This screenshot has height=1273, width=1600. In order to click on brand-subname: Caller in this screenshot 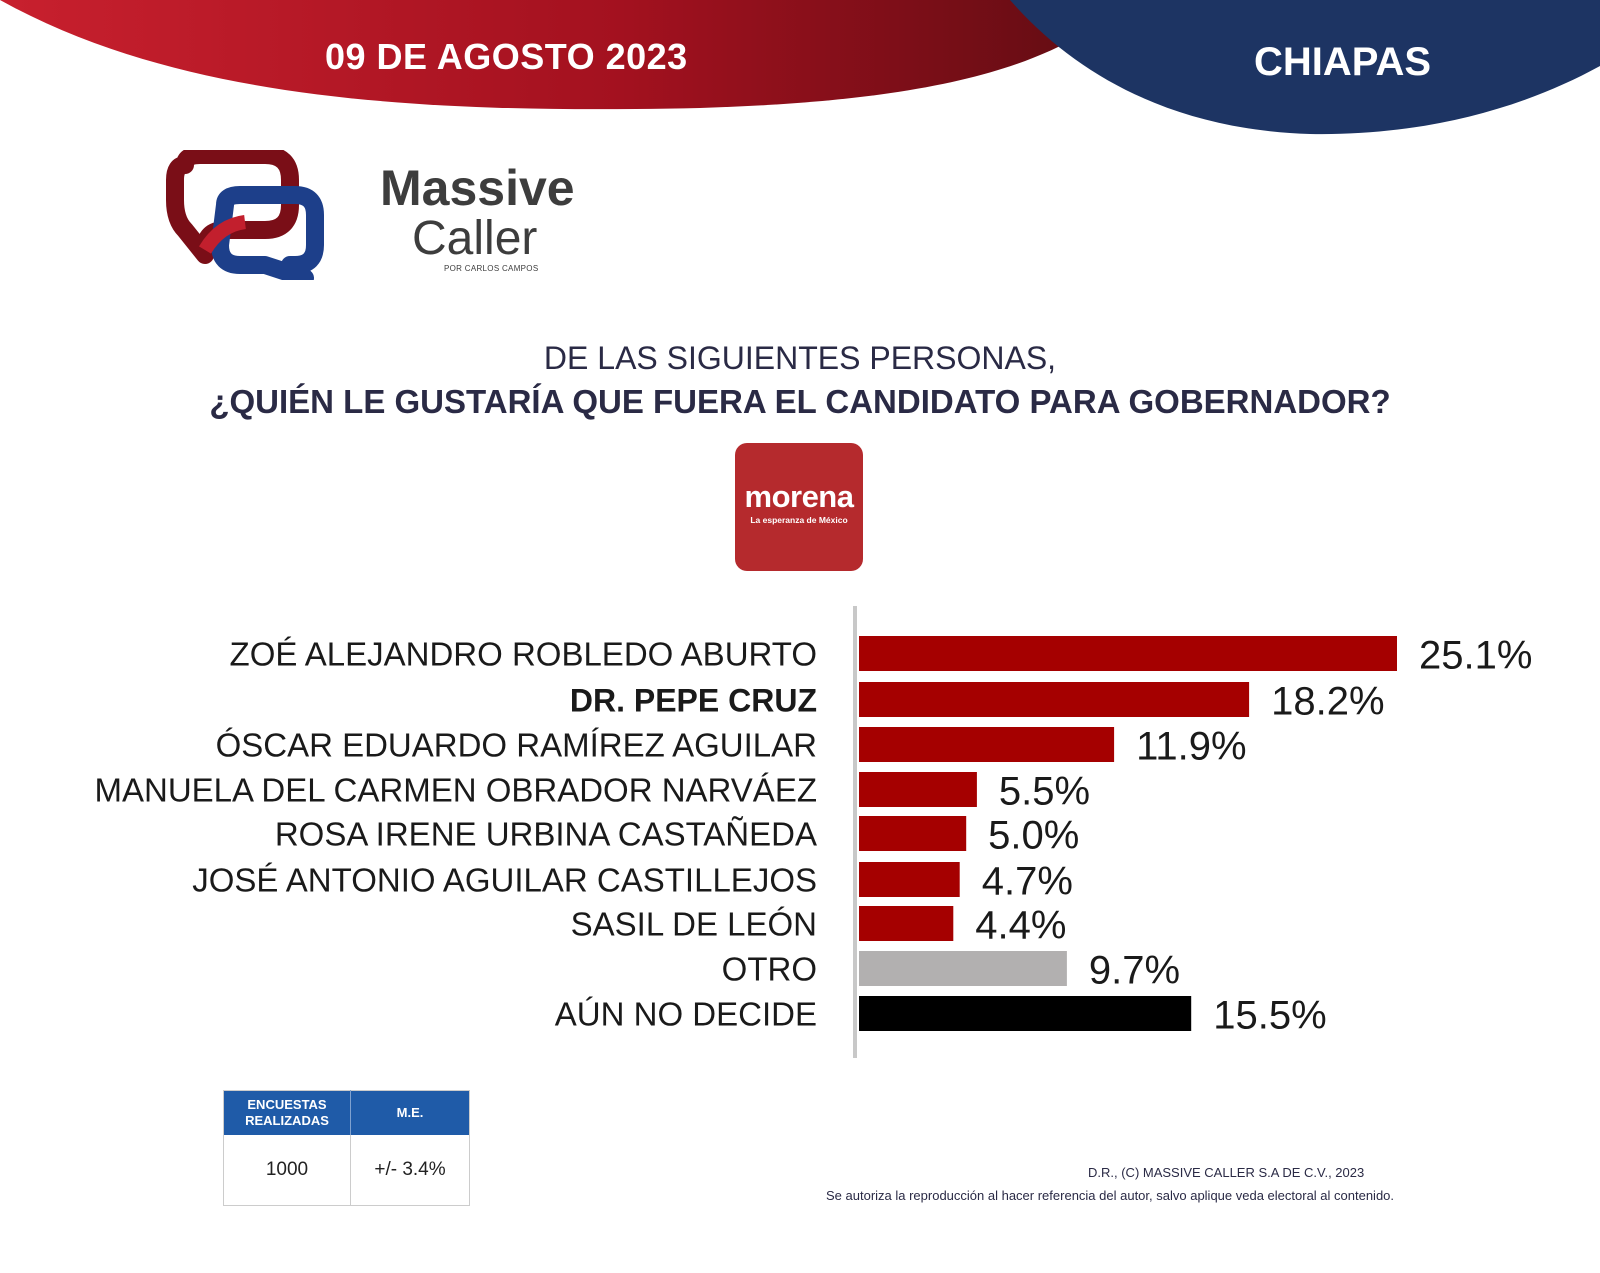, I will do `click(475, 238)`.